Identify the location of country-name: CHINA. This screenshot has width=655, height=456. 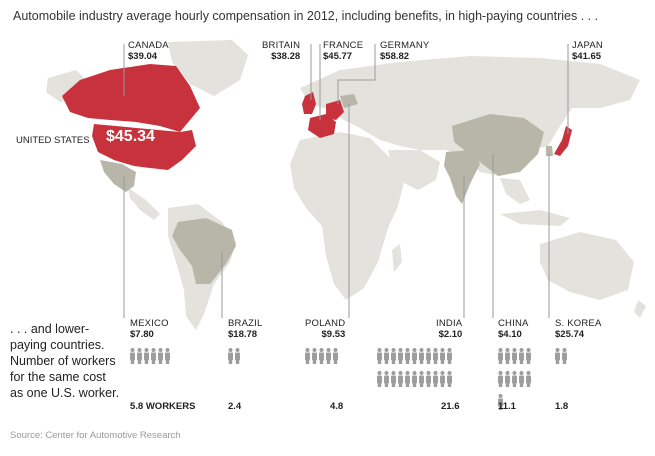
(513, 323).